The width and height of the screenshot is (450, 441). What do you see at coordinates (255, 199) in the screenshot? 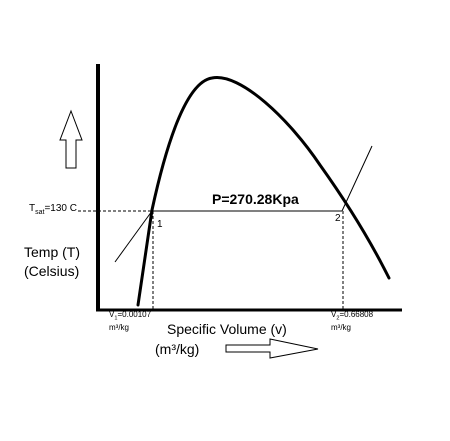
I see `pressure-label: P=270.28Kpa` at bounding box center [255, 199].